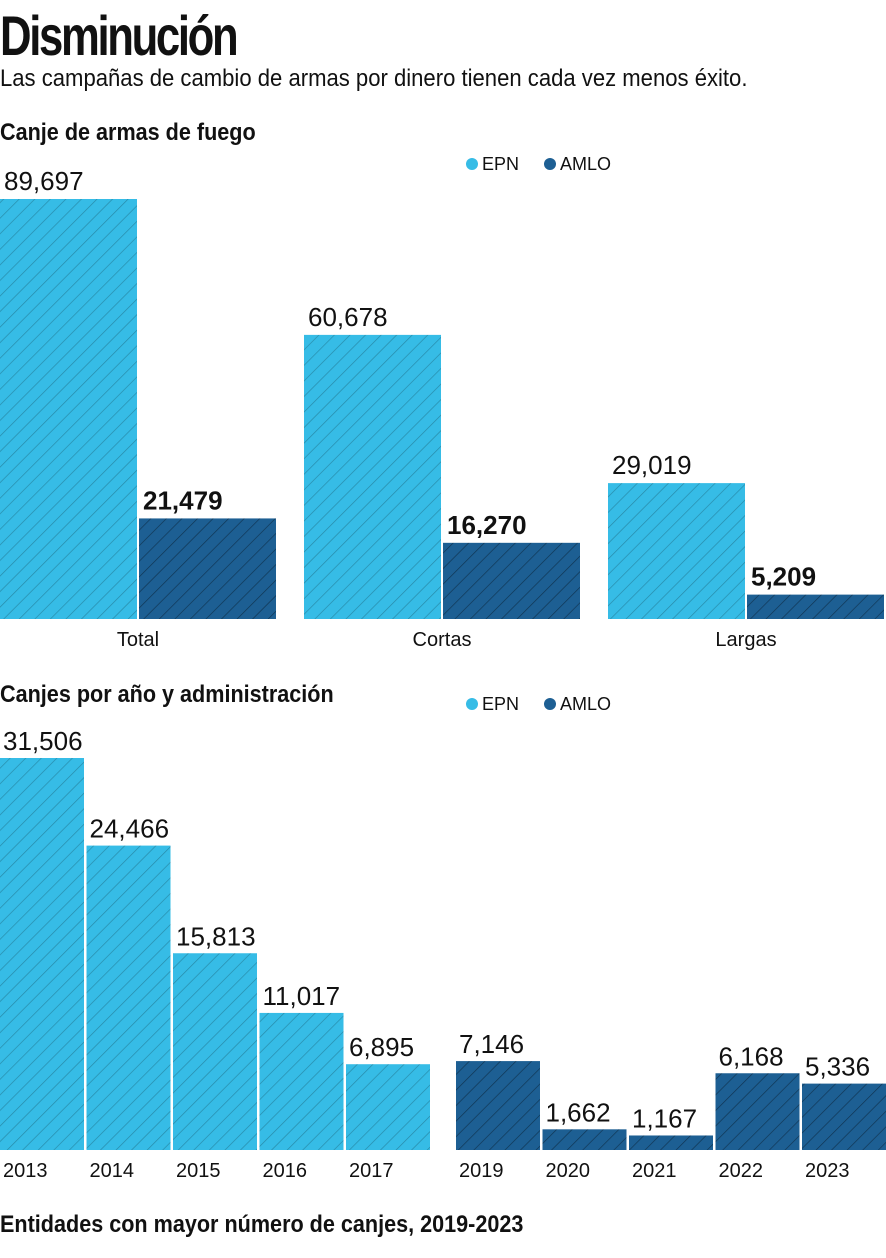  Describe the element at coordinates (348, 317) in the screenshot. I see `value-label-cortas-epn: 60,678` at that location.